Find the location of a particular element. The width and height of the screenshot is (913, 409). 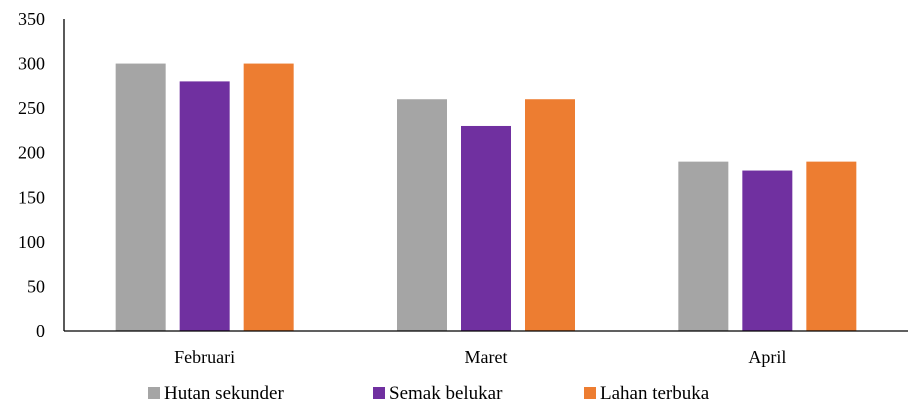

bar-lahan-terbuka-februari is located at coordinates (268, 197).